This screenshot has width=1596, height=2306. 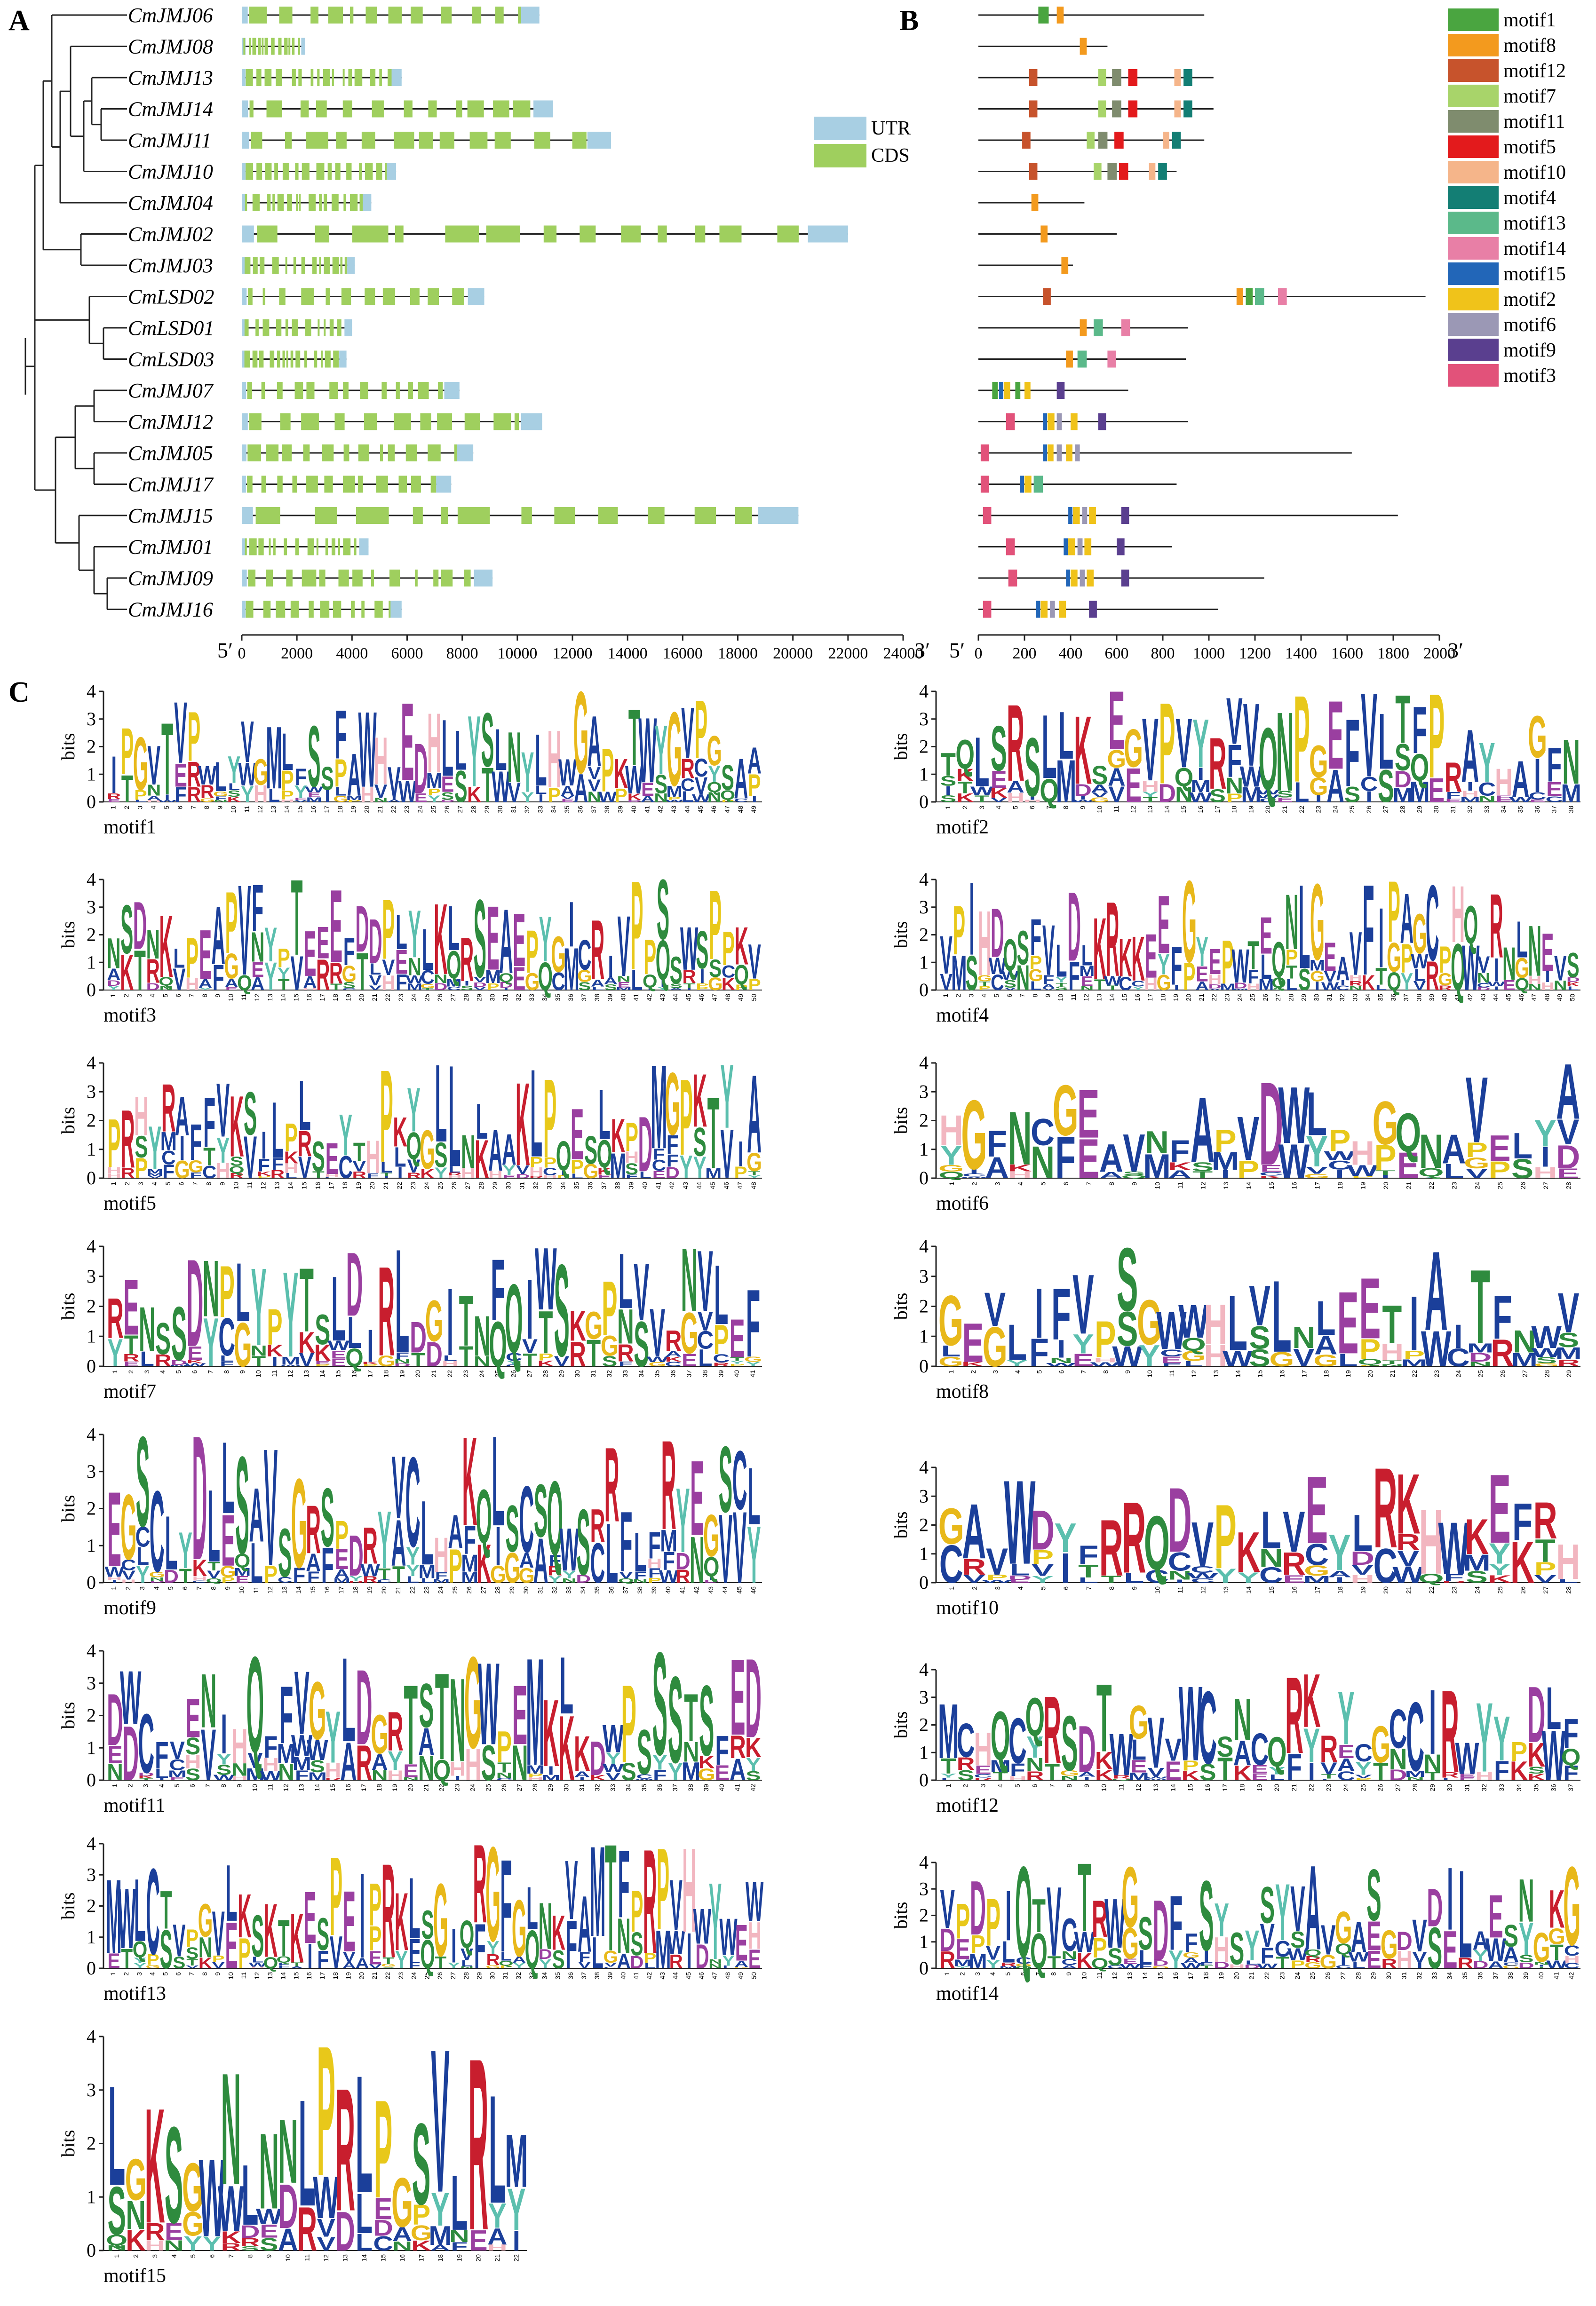 What do you see at coordinates (412, 1590) in the screenshot?
I see `logo-position-label: 22` at bounding box center [412, 1590].